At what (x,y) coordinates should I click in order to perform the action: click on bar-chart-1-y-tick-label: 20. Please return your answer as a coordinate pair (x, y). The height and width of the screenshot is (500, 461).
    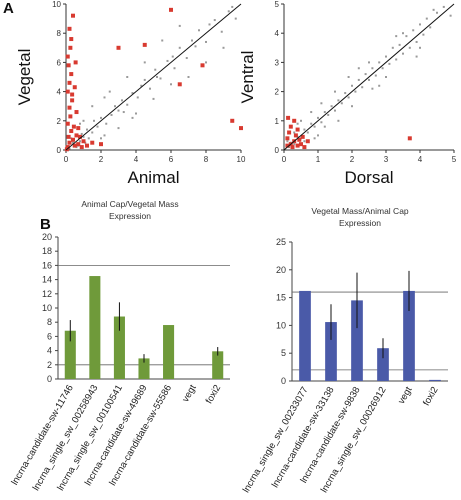
    Looking at the image, I should click on (47, 237).